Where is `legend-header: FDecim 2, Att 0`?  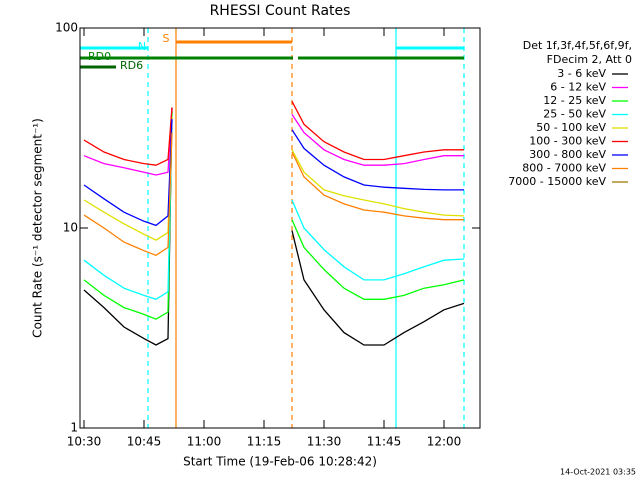
legend-header: FDecim 2, Att 0 is located at coordinates (589, 59).